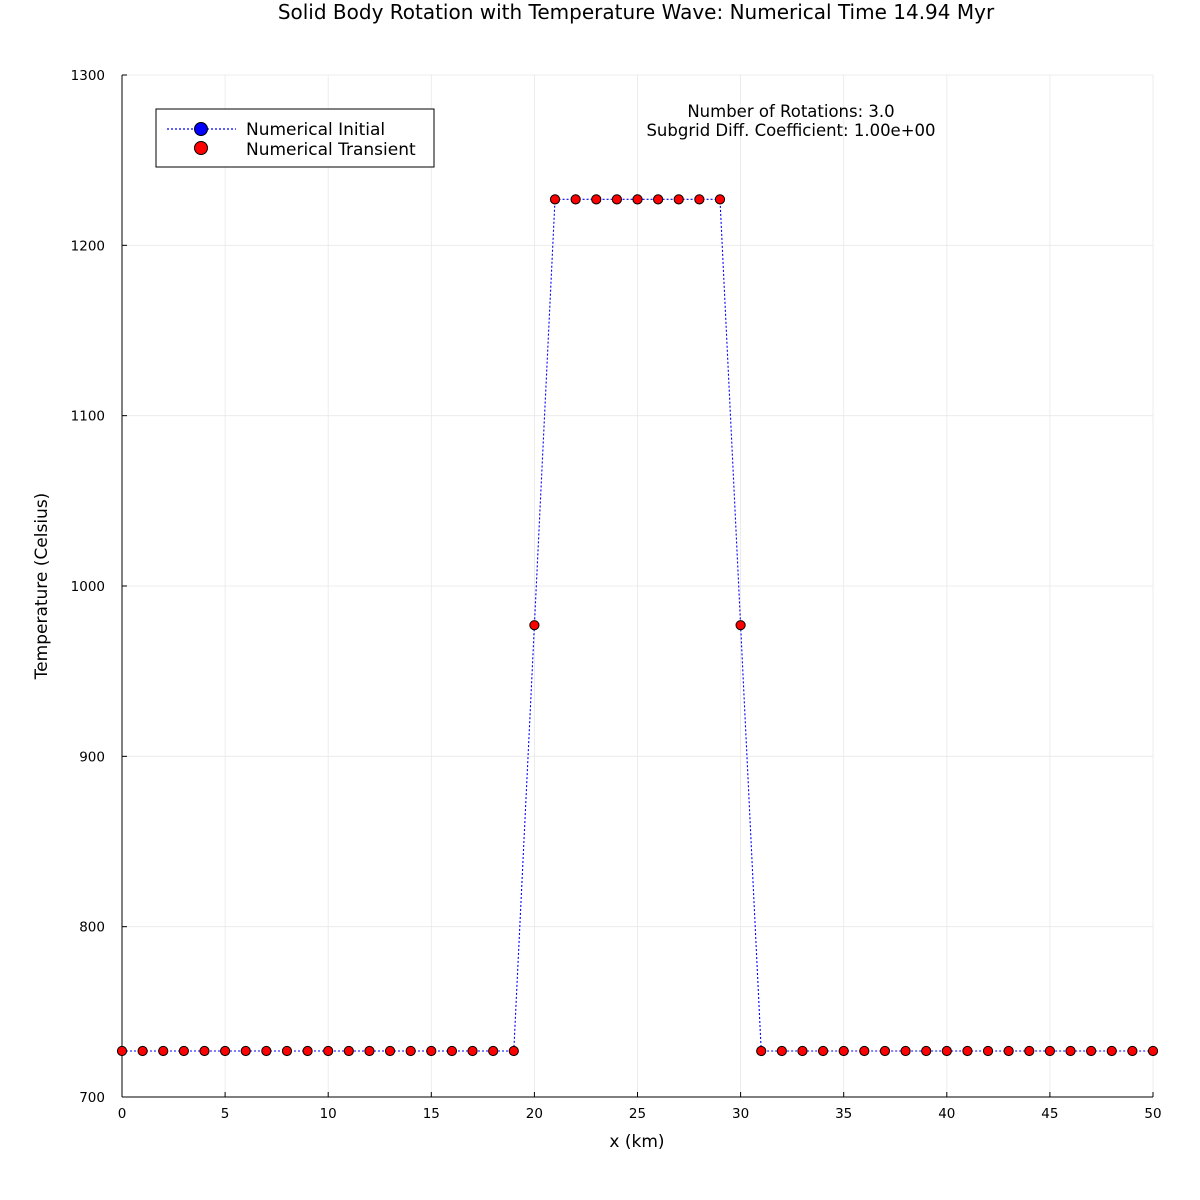  I want to click on x-tick-label: 35, so click(843, 1114).